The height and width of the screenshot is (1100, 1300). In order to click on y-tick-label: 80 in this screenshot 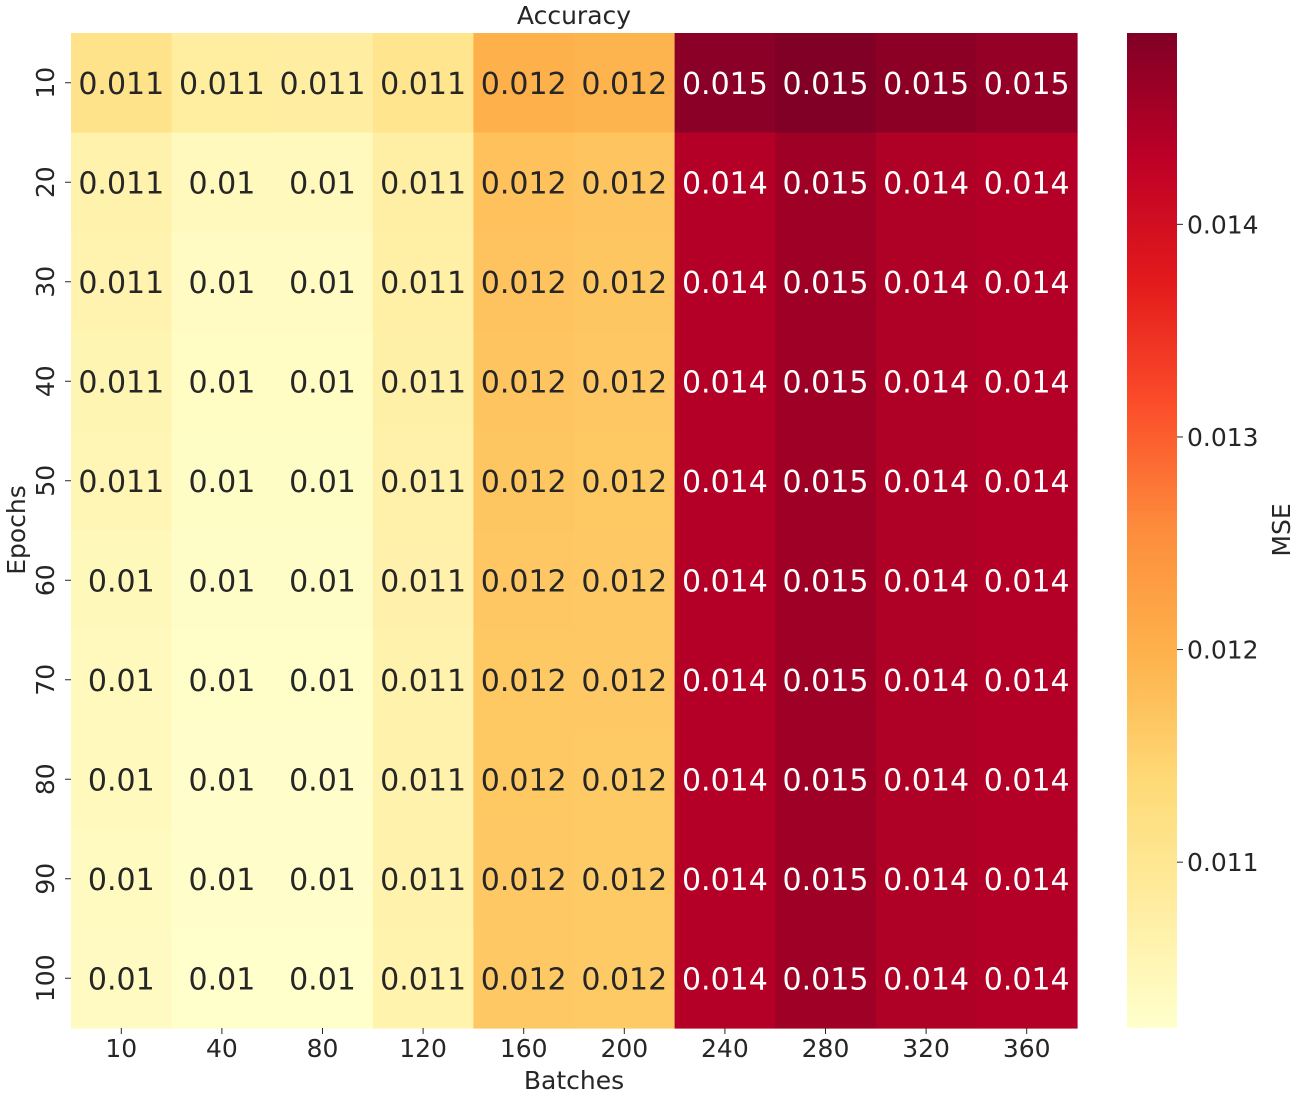, I will do `click(45, 779)`.